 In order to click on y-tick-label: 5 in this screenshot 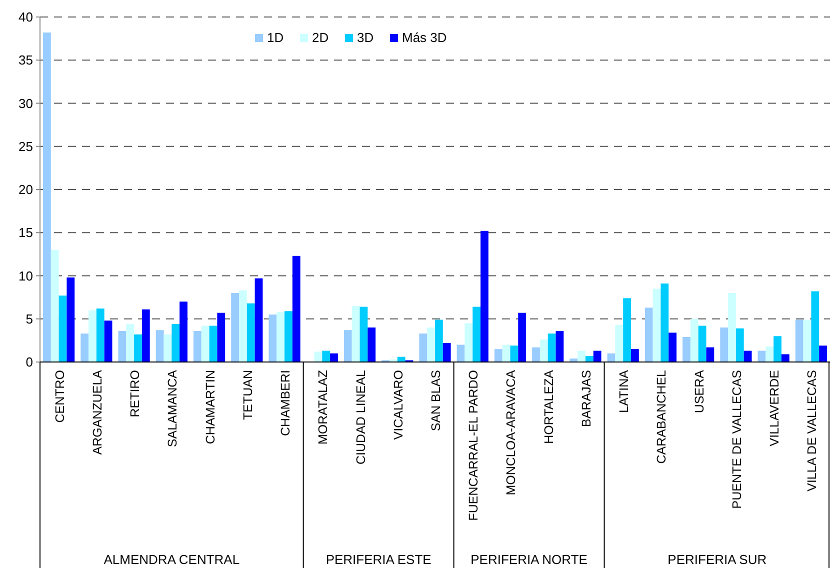, I will do `click(29, 318)`.